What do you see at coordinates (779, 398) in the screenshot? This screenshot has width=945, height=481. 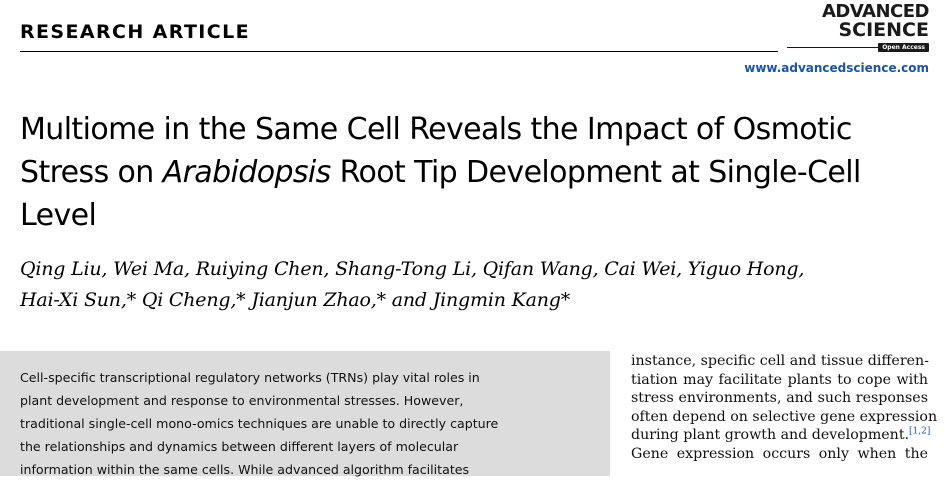 I see `body-line: stress environments, and such responses` at bounding box center [779, 398].